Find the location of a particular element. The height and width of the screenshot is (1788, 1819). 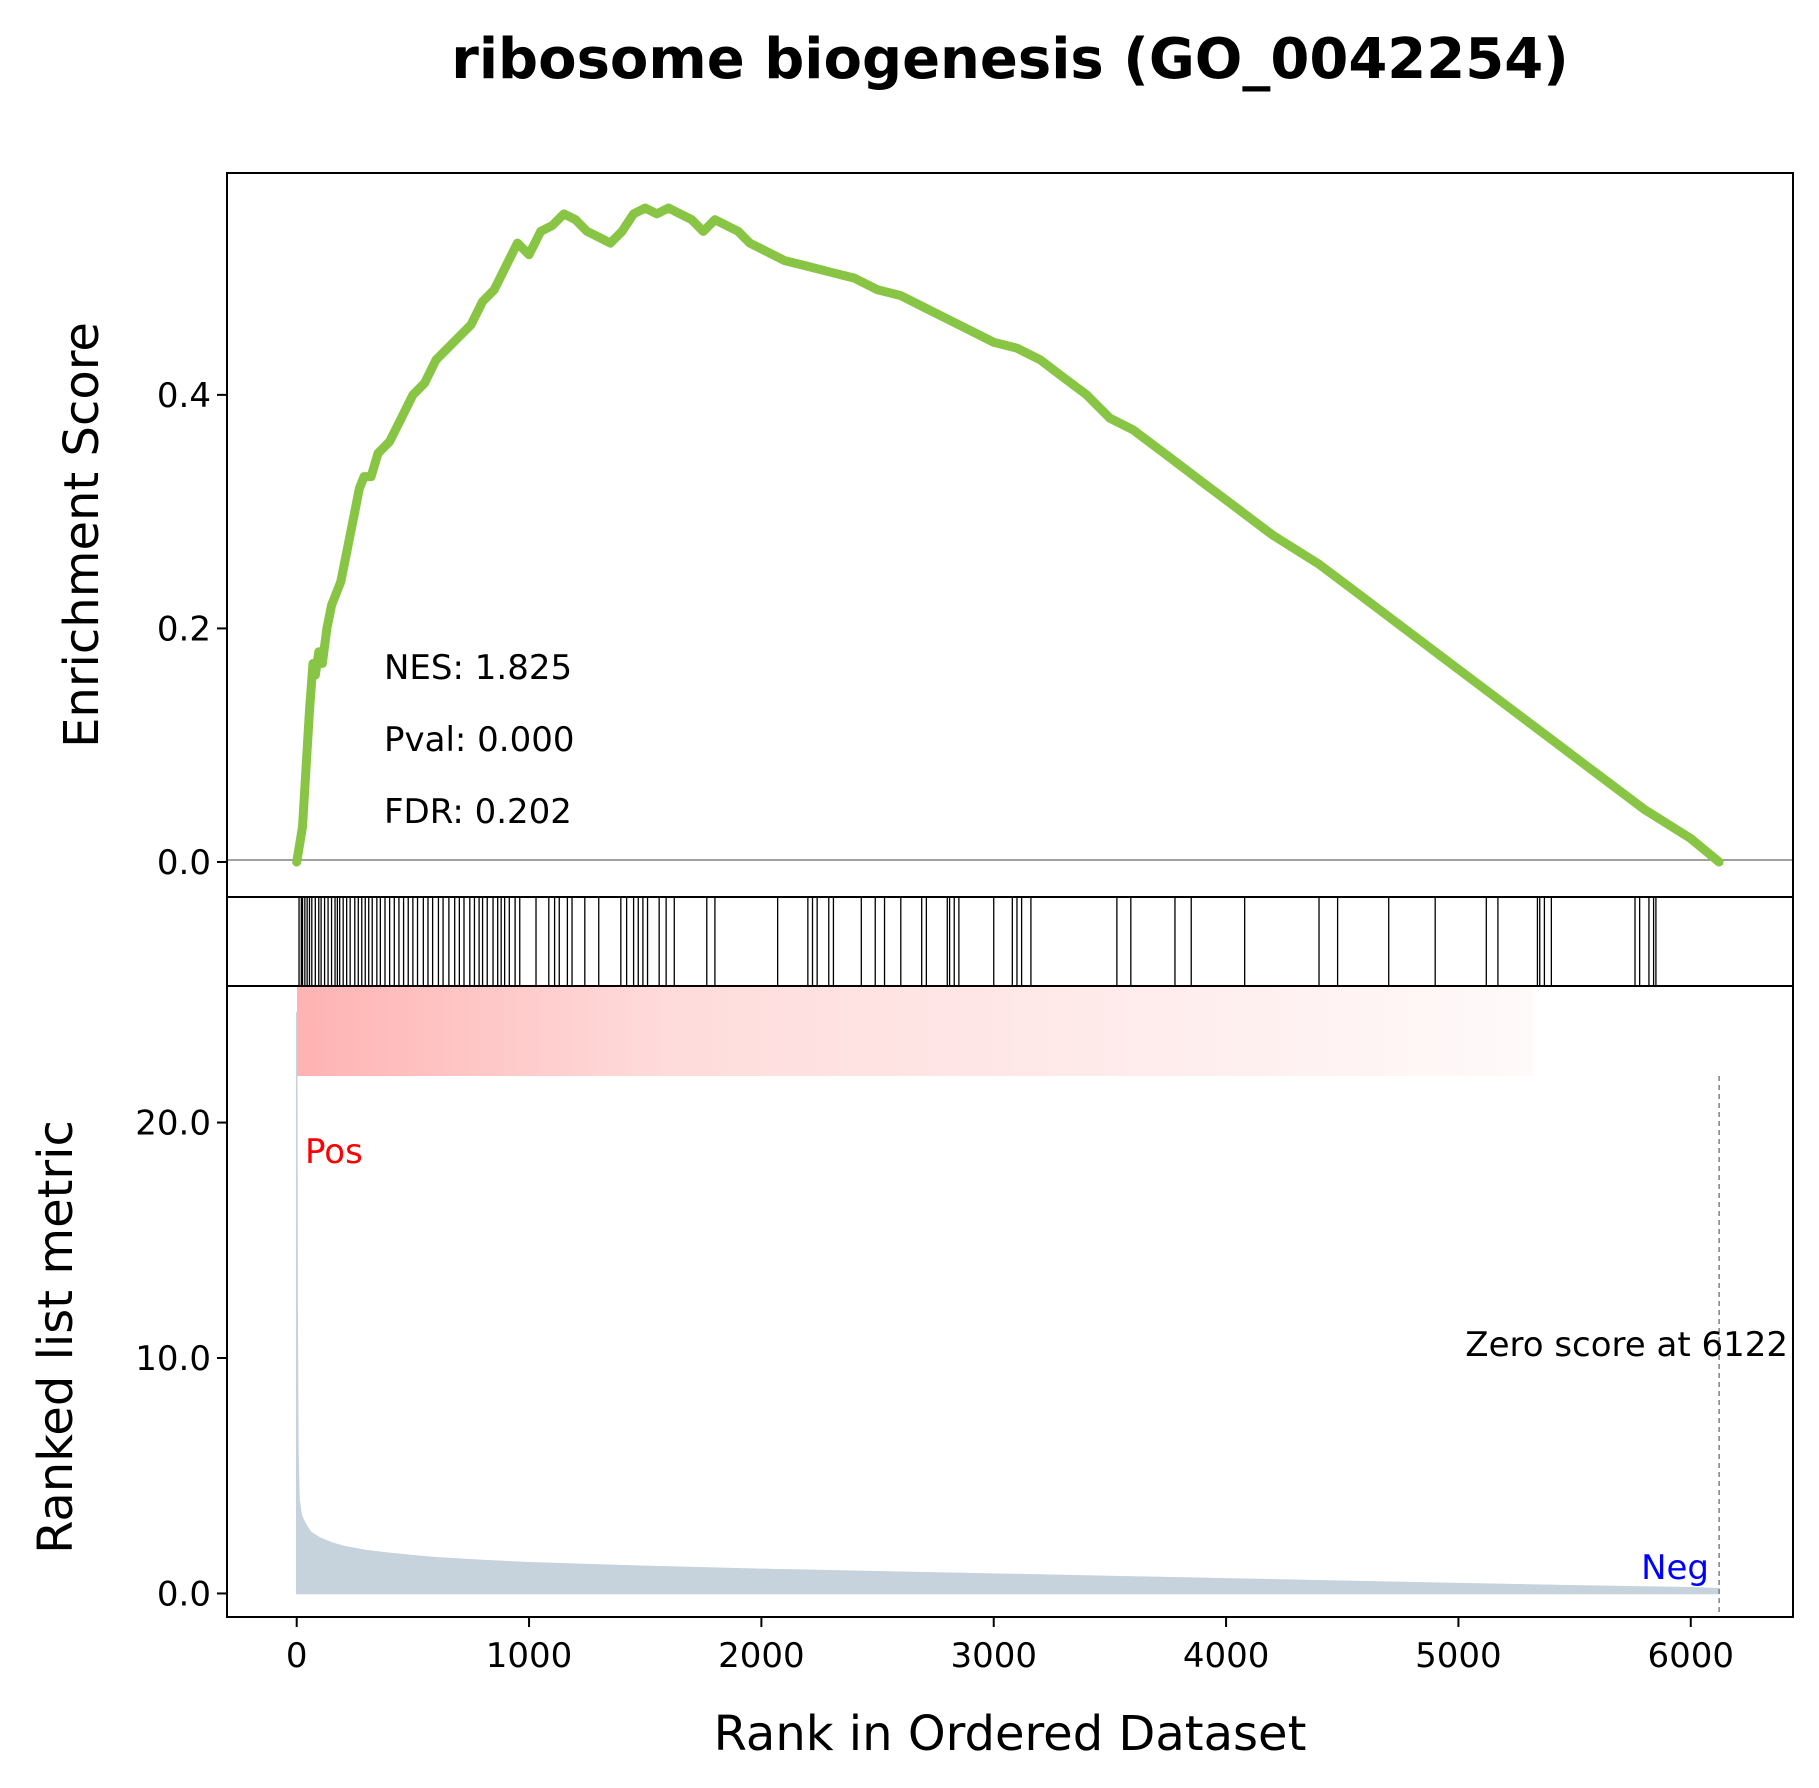

metric-y-ticks: 0.0 10.0 20.0 is located at coordinates (181, 1359).